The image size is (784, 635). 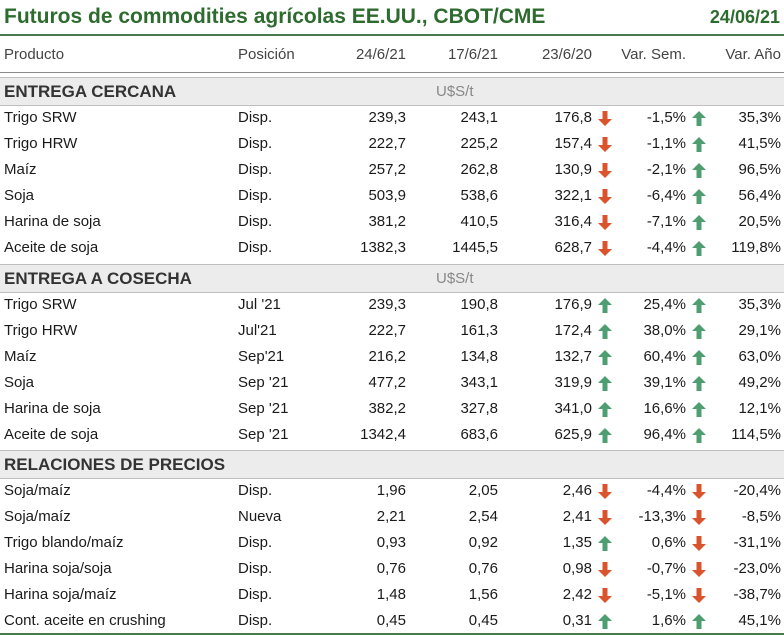 What do you see at coordinates (759, 408) in the screenshot?
I see `cell-var-ano: 12,1%` at bounding box center [759, 408].